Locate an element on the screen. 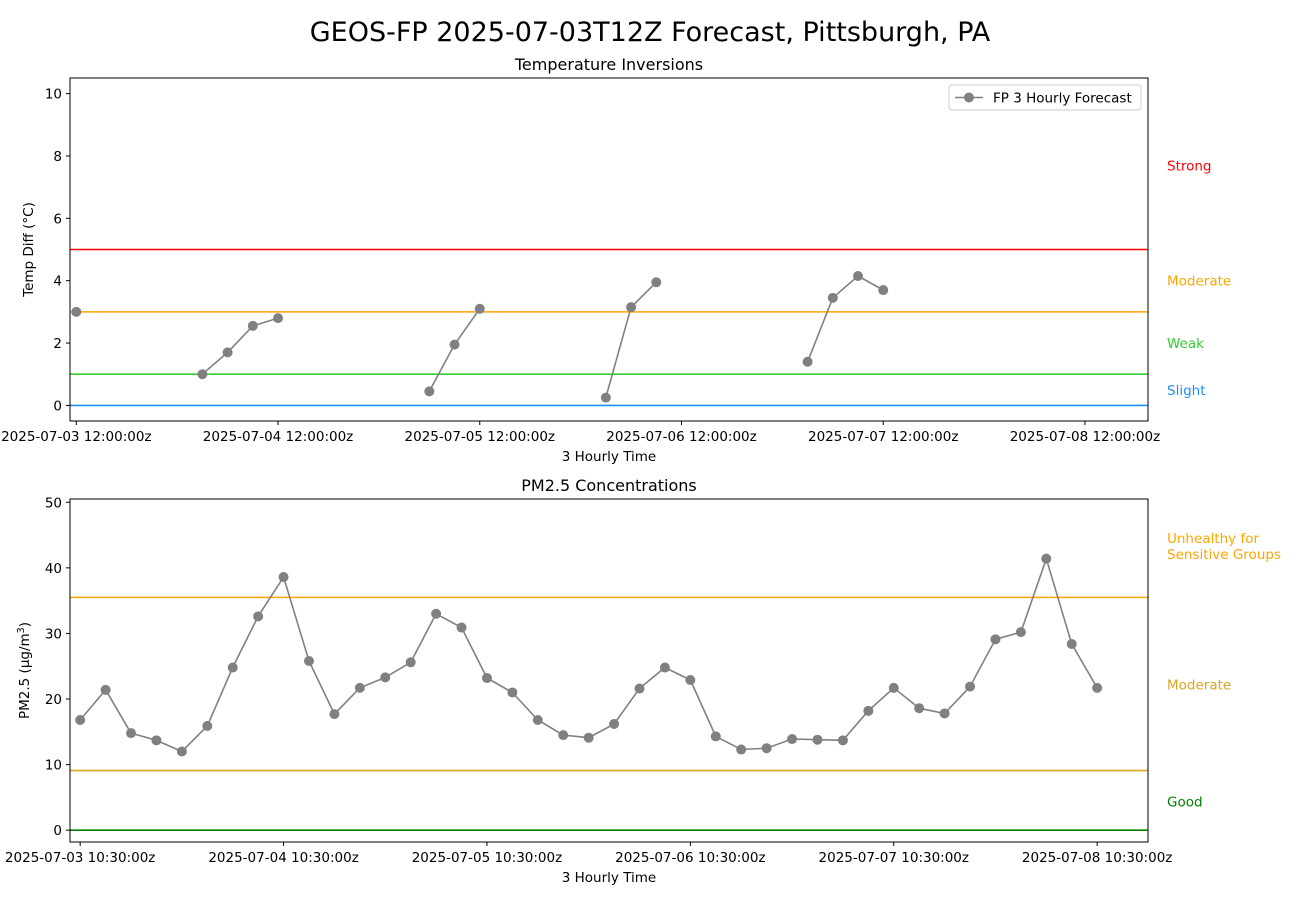 The height and width of the screenshot is (900, 1300). x-tick-label: 2025-07-08 10:30:00z is located at coordinates (1097, 858).